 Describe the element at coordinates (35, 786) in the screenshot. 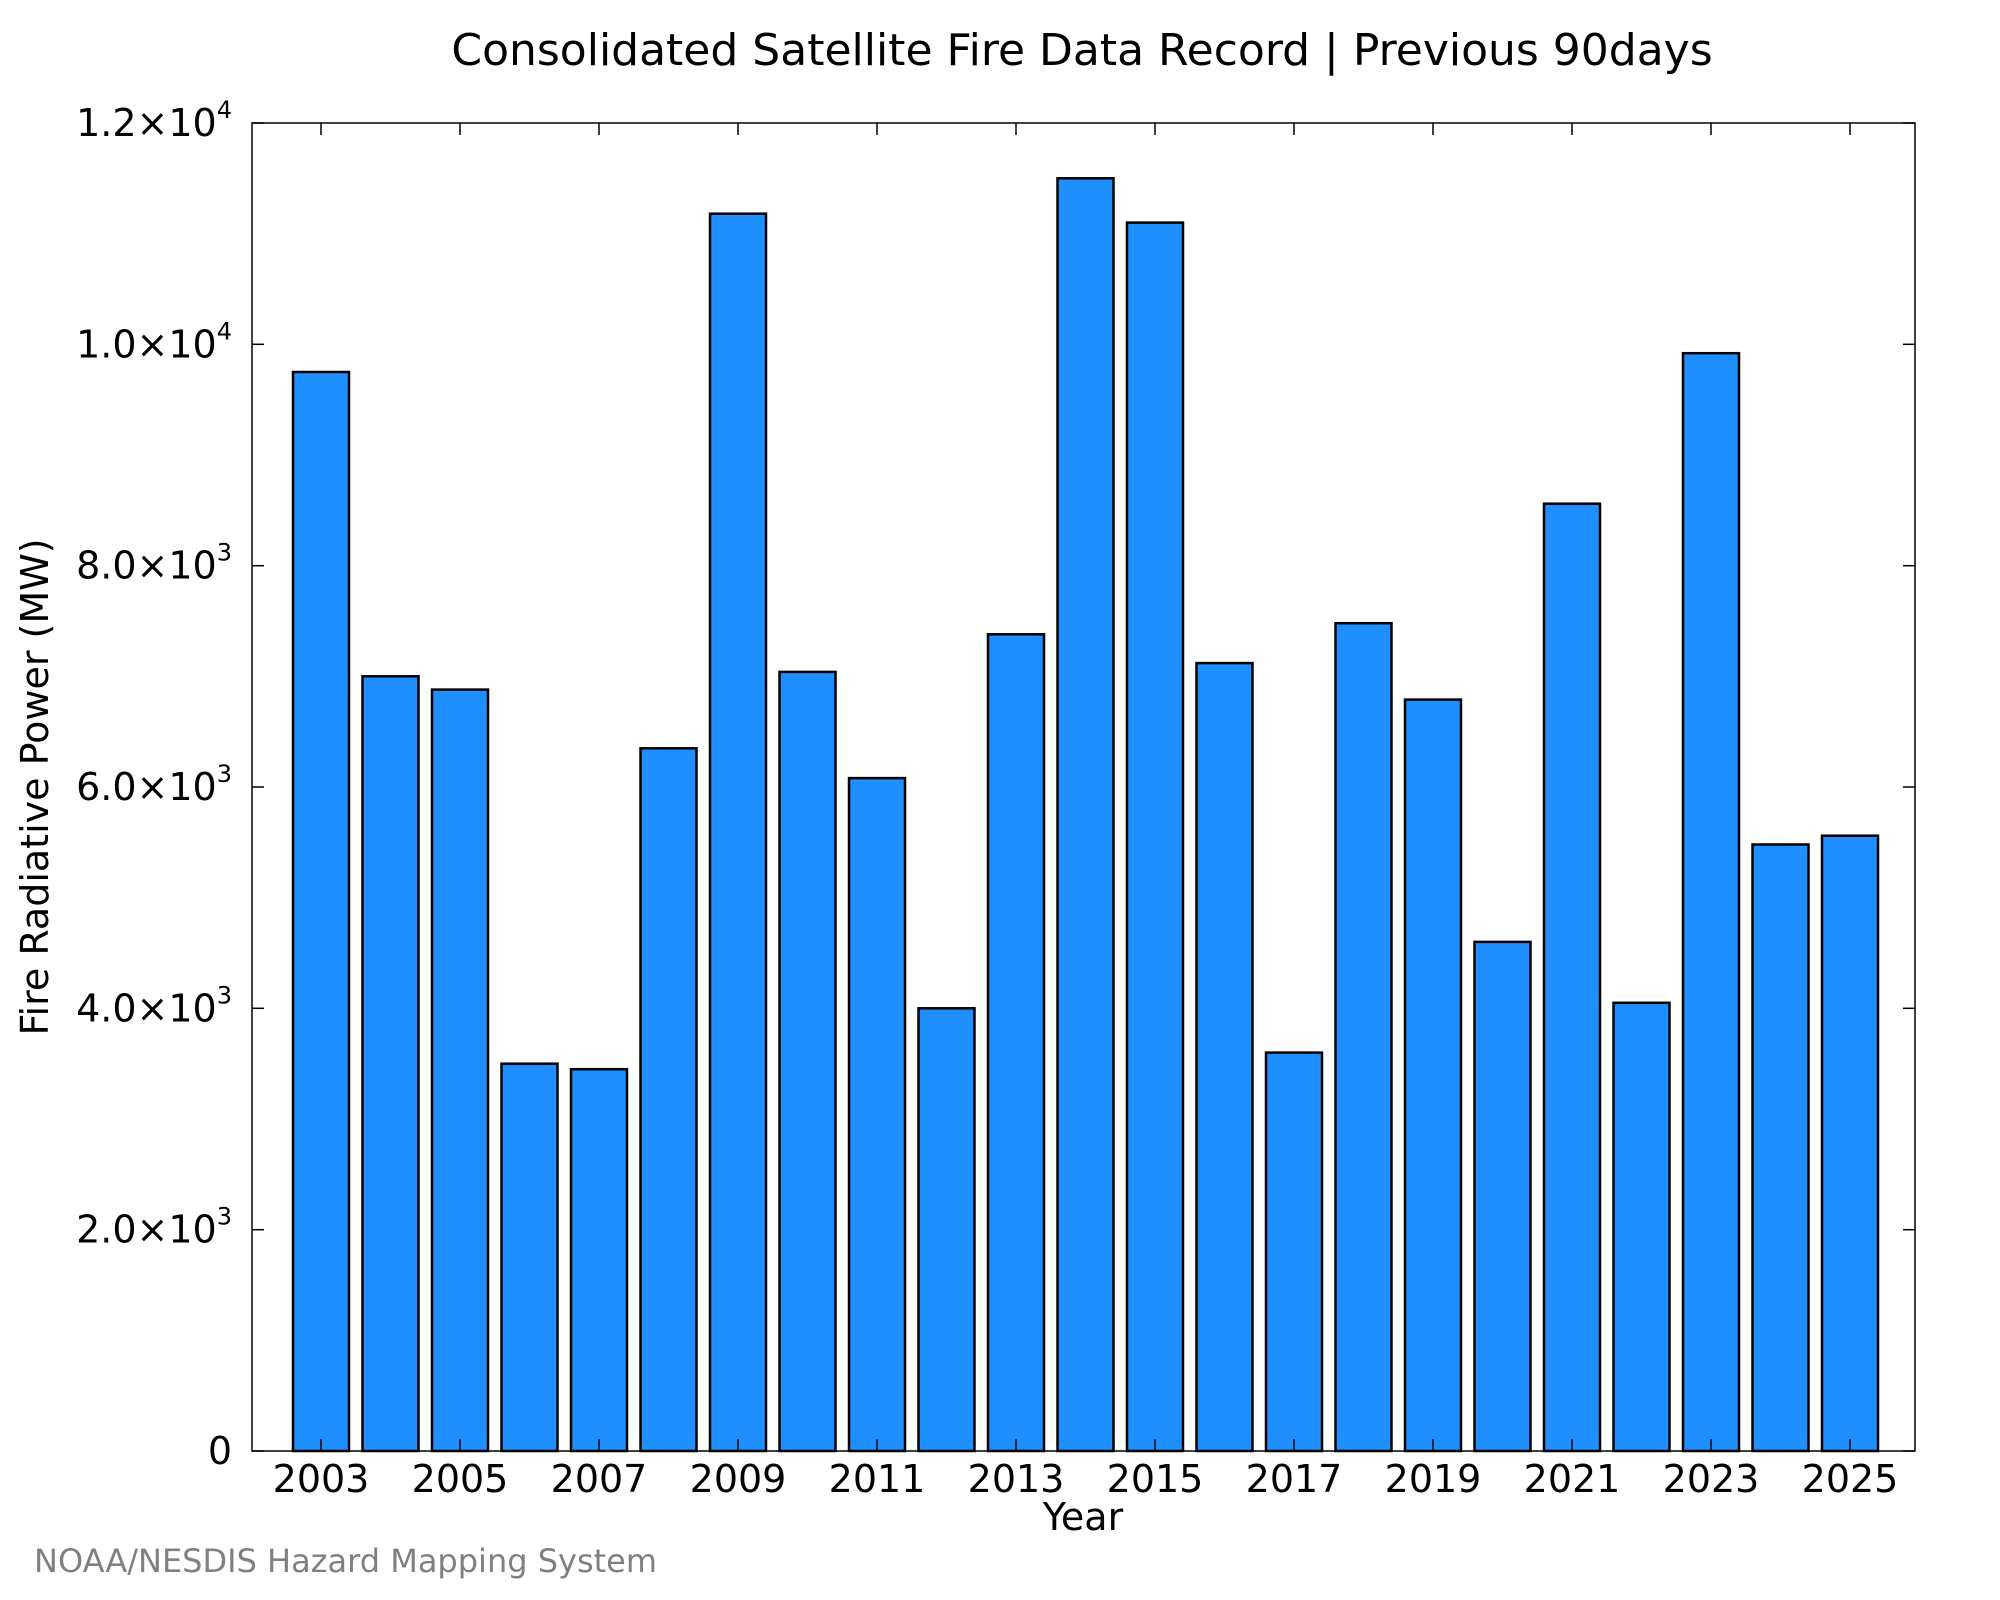

I see `y-axis-label: Fire Radiative Power (MW)` at that location.